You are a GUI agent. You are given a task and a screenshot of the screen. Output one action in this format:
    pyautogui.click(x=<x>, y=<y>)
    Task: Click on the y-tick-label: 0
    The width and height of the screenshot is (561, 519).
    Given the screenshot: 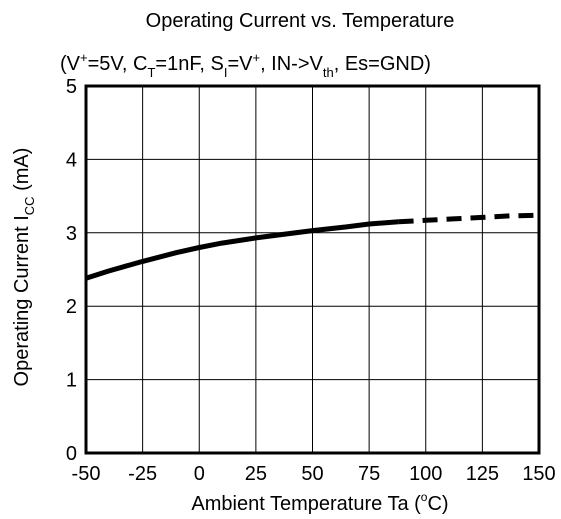 What is the action you would take?
    pyautogui.click(x=71, y=454)
    